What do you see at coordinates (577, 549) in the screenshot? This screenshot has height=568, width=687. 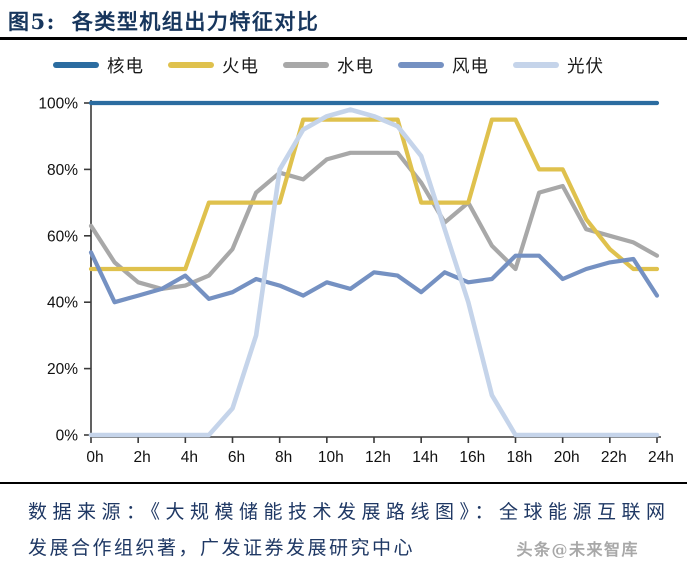 I see `watermark: 头条@未来智库` at bounding box center [577, 549].